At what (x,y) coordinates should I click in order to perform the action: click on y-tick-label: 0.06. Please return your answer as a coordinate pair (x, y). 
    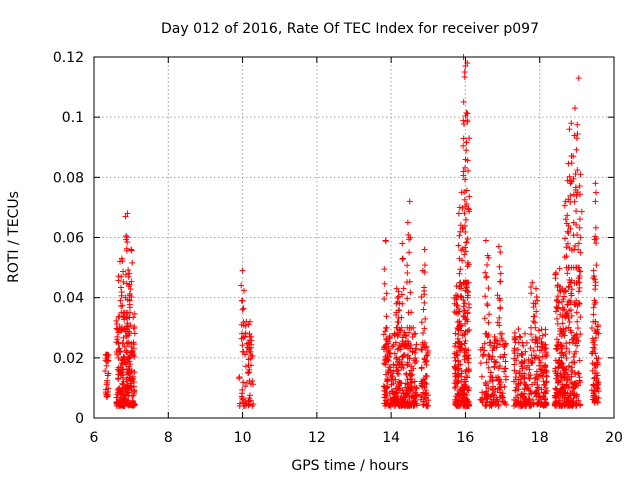
    Looking at the image, I should click on (68, 239).